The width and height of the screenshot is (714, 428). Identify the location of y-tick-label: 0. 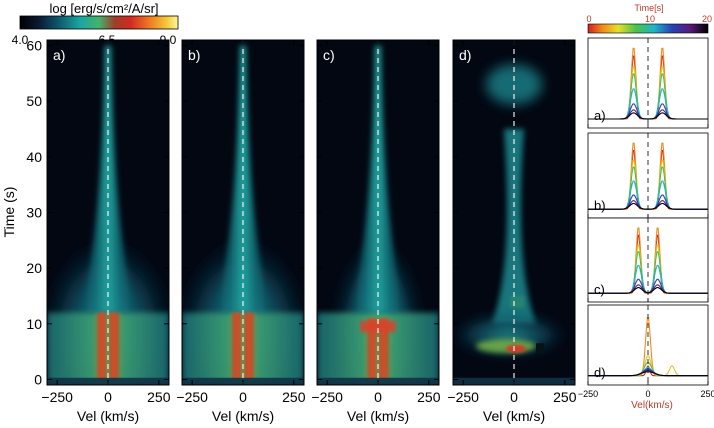
(38, 379).